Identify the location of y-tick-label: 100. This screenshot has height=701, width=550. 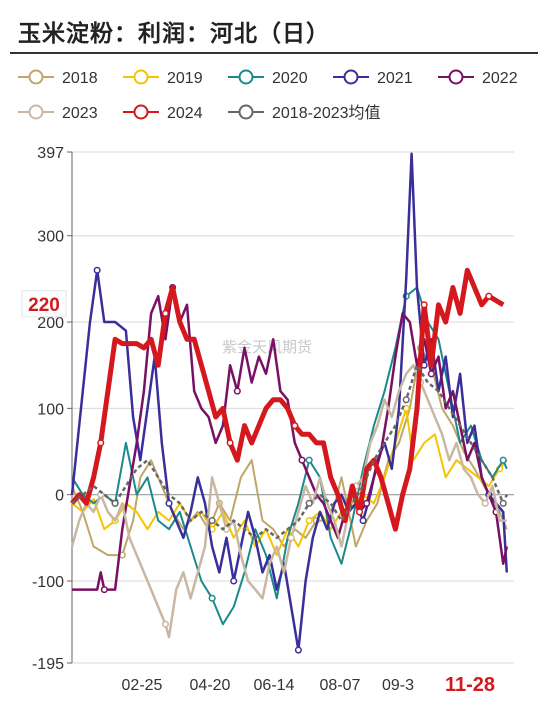
(50, 409).